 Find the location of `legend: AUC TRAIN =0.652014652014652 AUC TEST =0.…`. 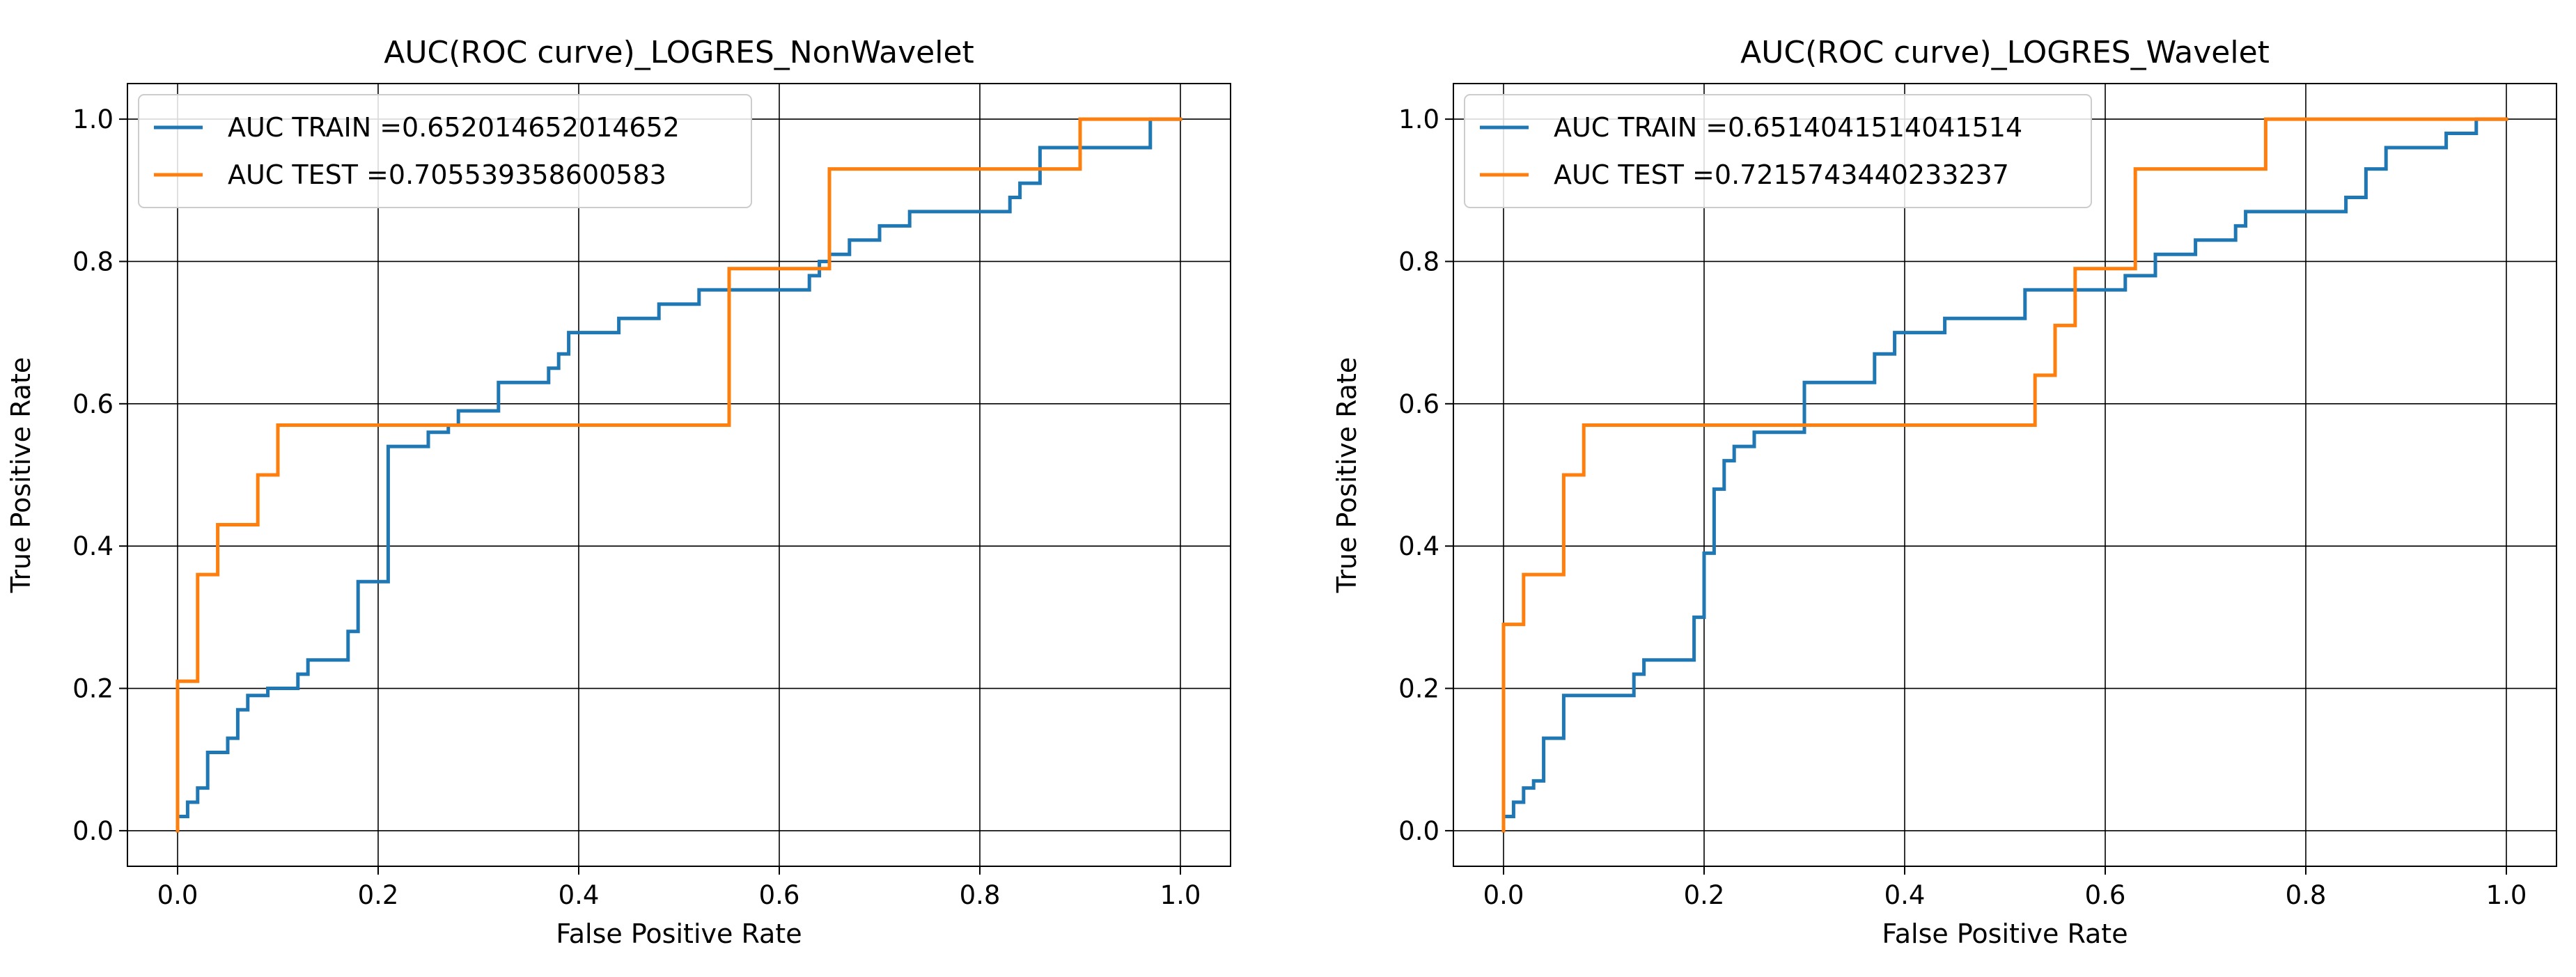

legend: AUC TRAIN =0.652014652014652 AUC TEST =0.… is located at coordinates (445, 151).